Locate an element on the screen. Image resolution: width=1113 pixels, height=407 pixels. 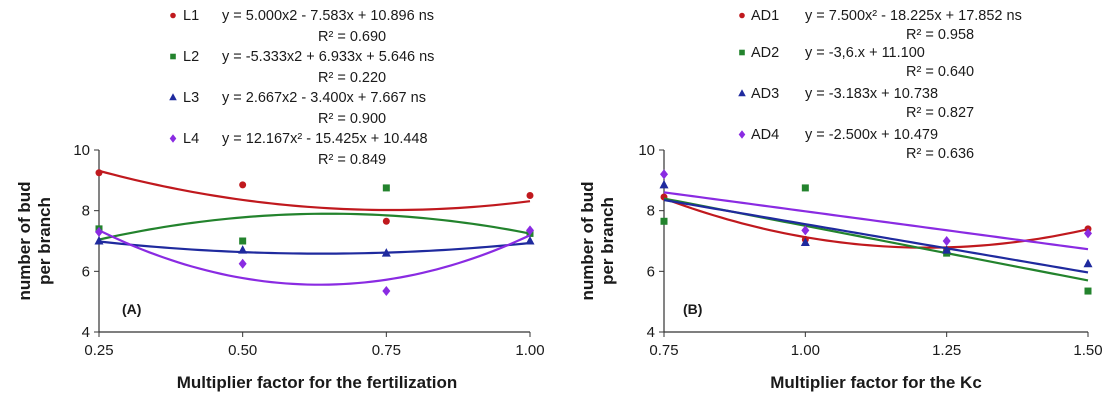
series-l1 is located at coordinates (314, 197).